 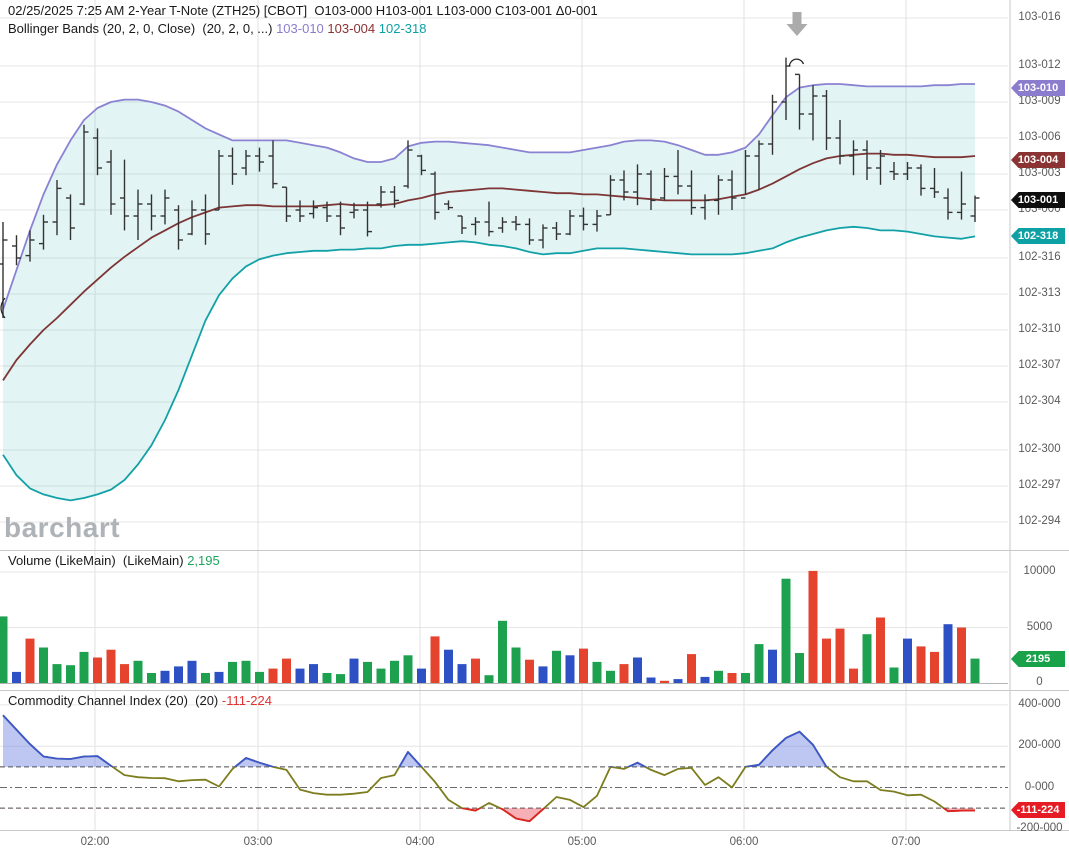 I want to click on bollinger-middle-value: 103-004, so click(x=351, y=28).